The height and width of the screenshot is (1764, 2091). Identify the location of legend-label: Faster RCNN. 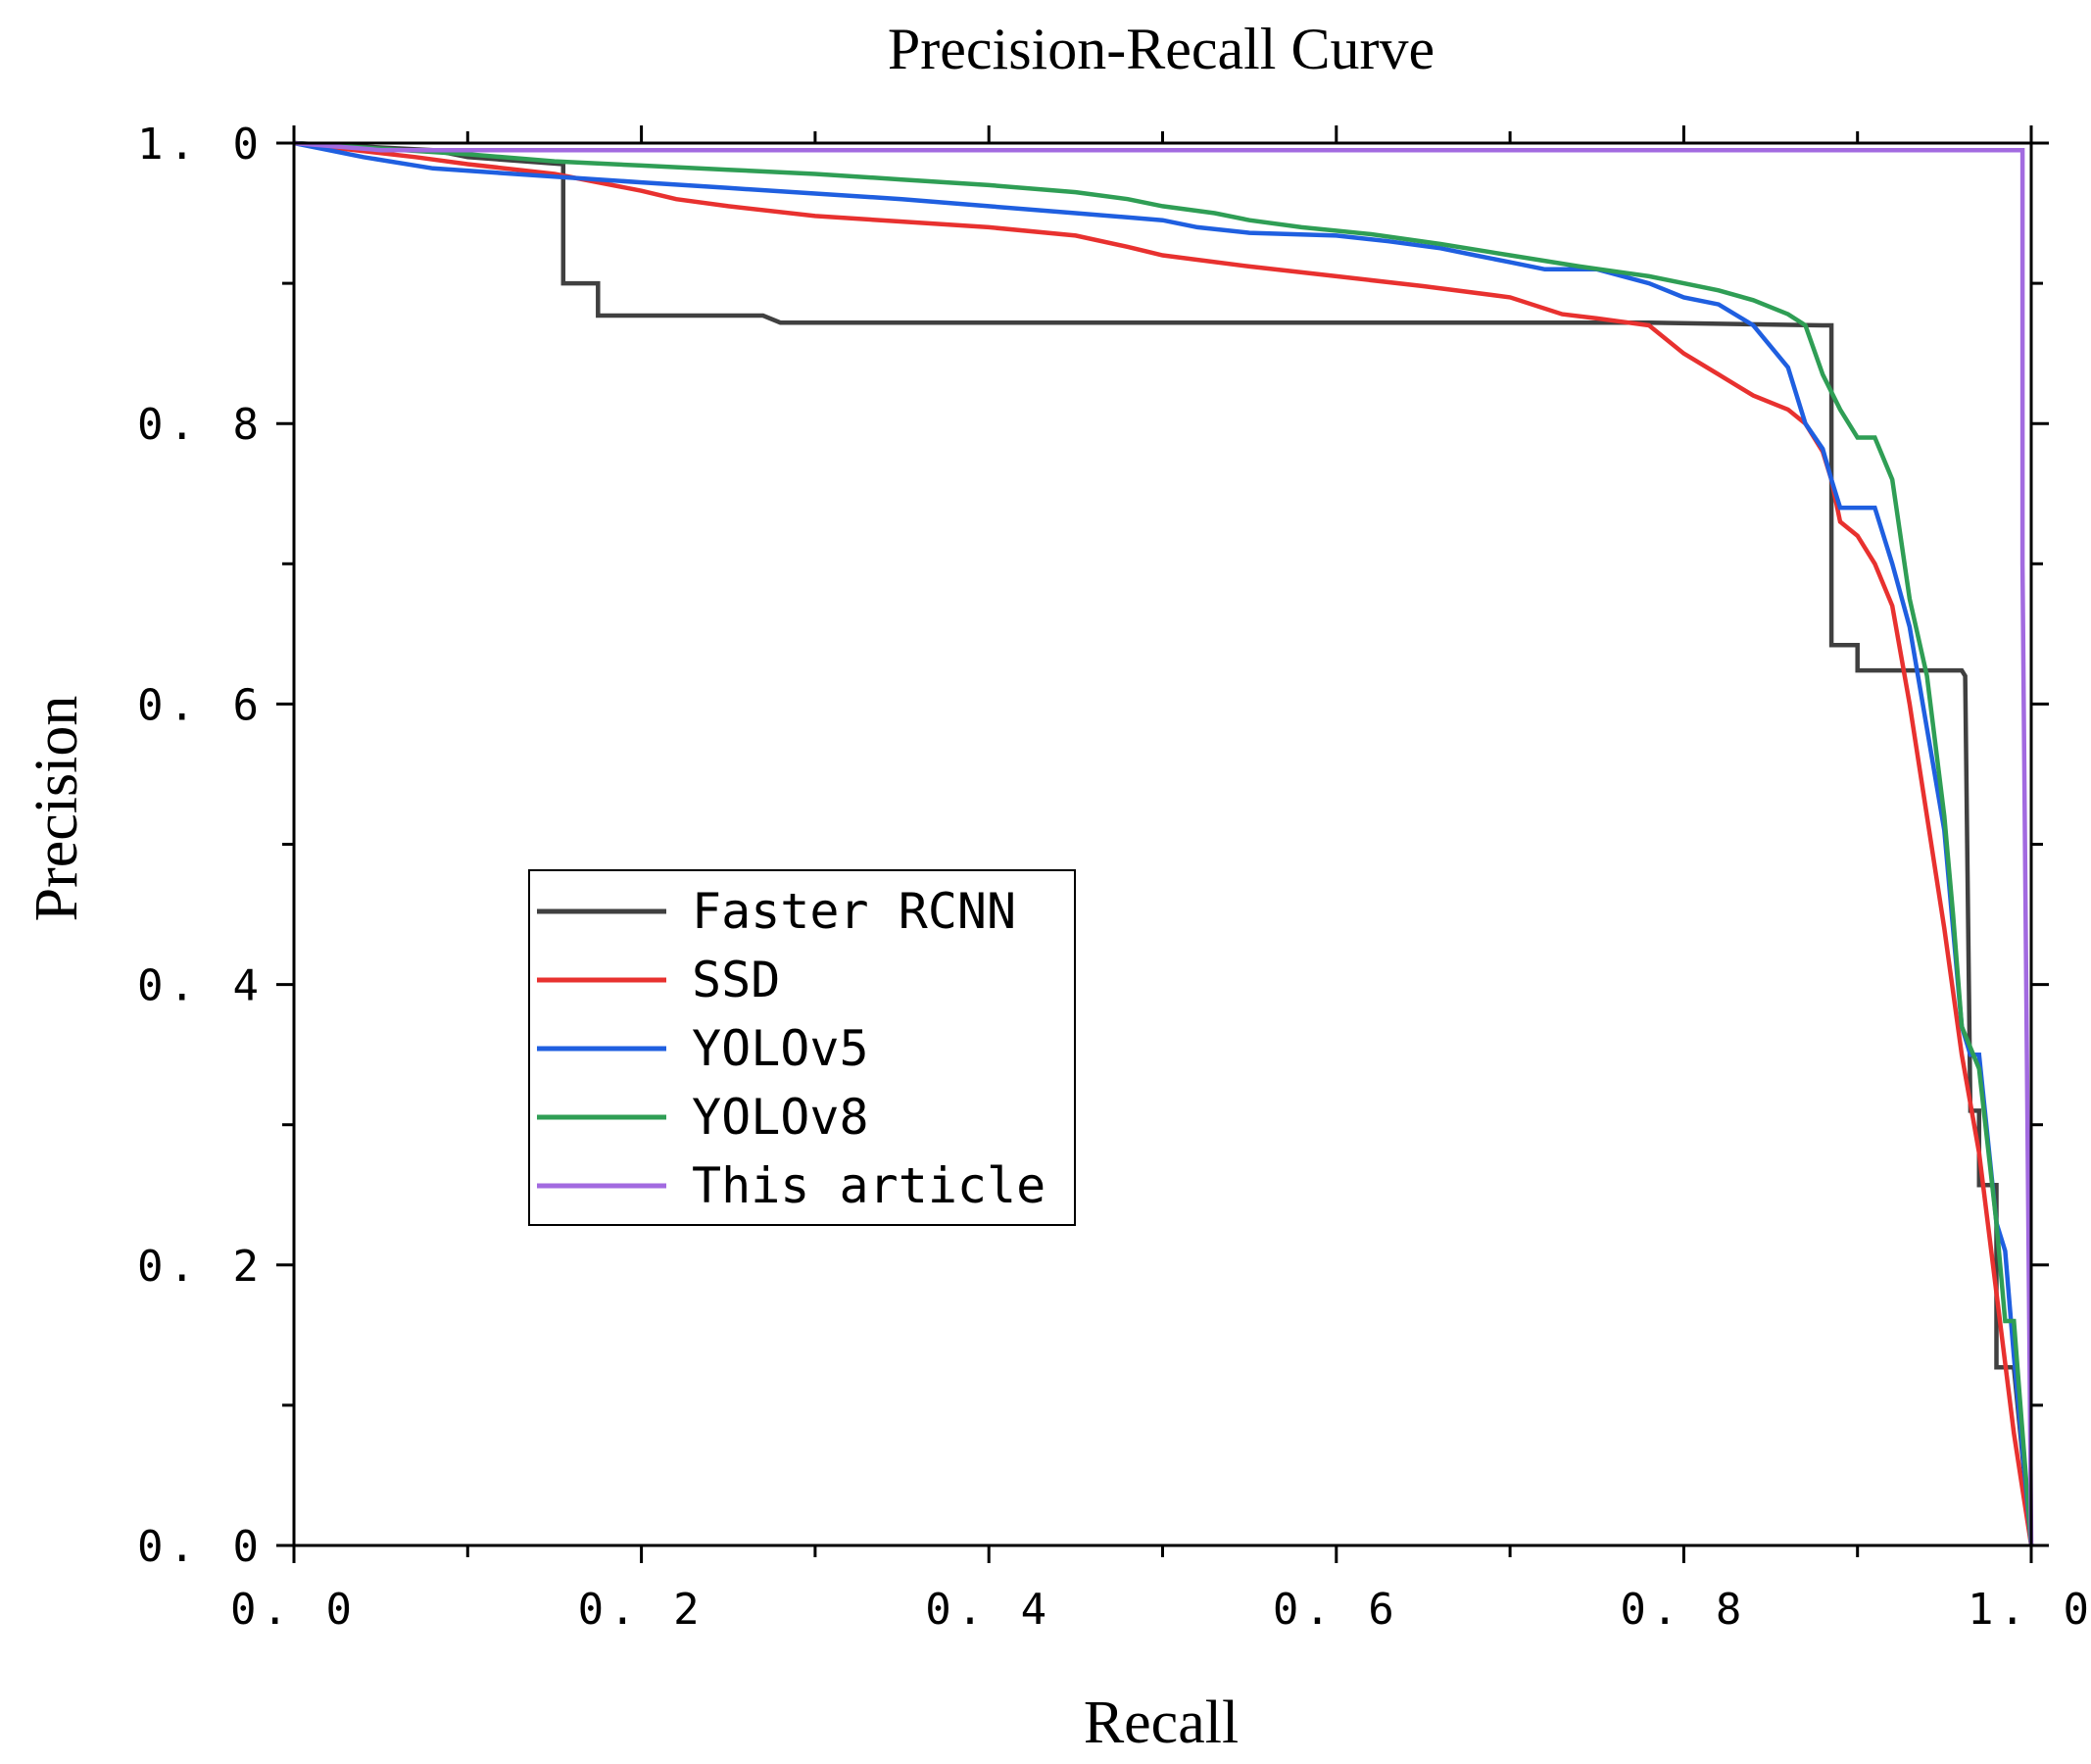
(854, 911).